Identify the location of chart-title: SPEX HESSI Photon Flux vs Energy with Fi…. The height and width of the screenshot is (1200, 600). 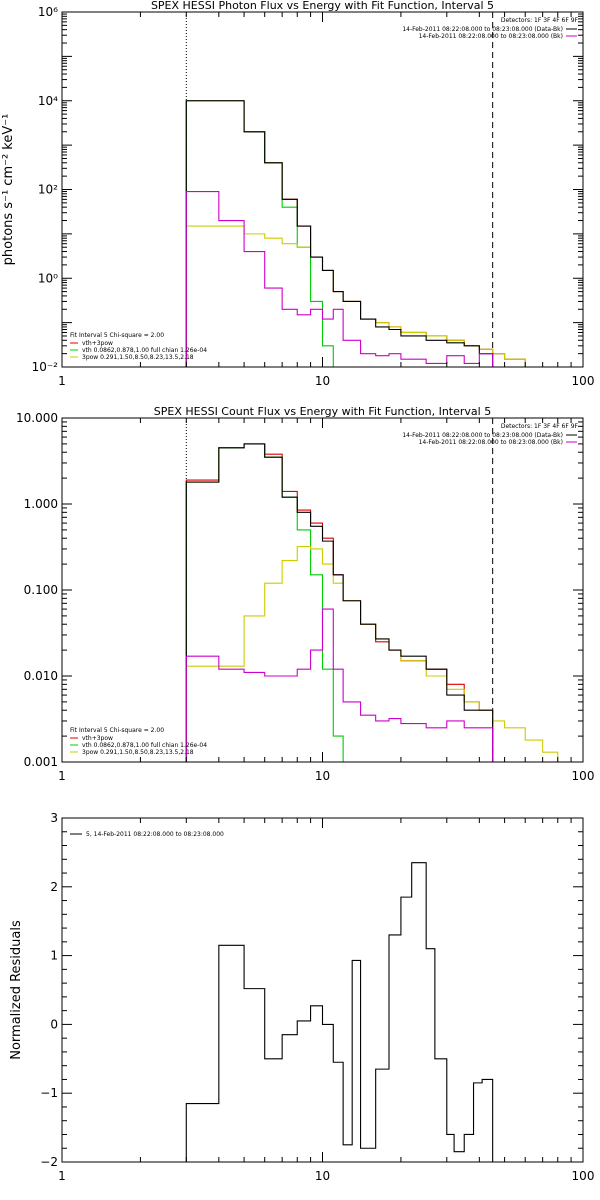
(322, 6).